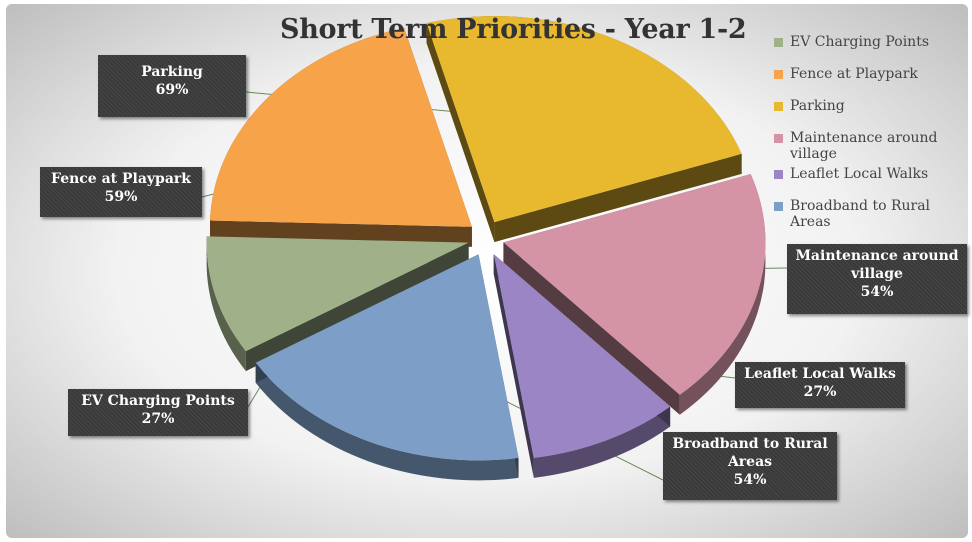 Image resolution: width=972 pixels, height=542 pixels. Describe the element at coordinates (820, 374) in the screenshot. I see `data-label-name: Leaflet Local Walks` at that location.